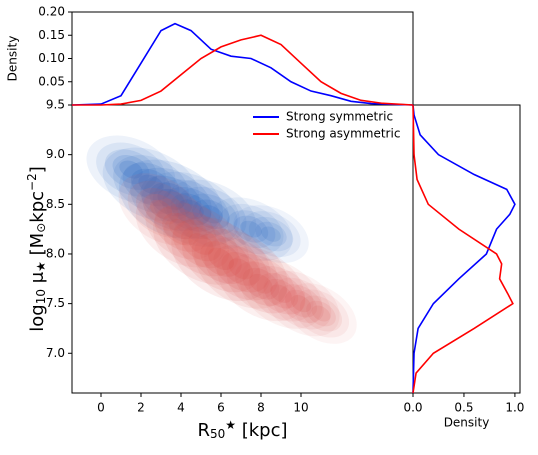  What do you see at coordinates (343, 134) in the screenshot?
I see `legend-label: Strong asymmetric` at bounding box center [343, 134].